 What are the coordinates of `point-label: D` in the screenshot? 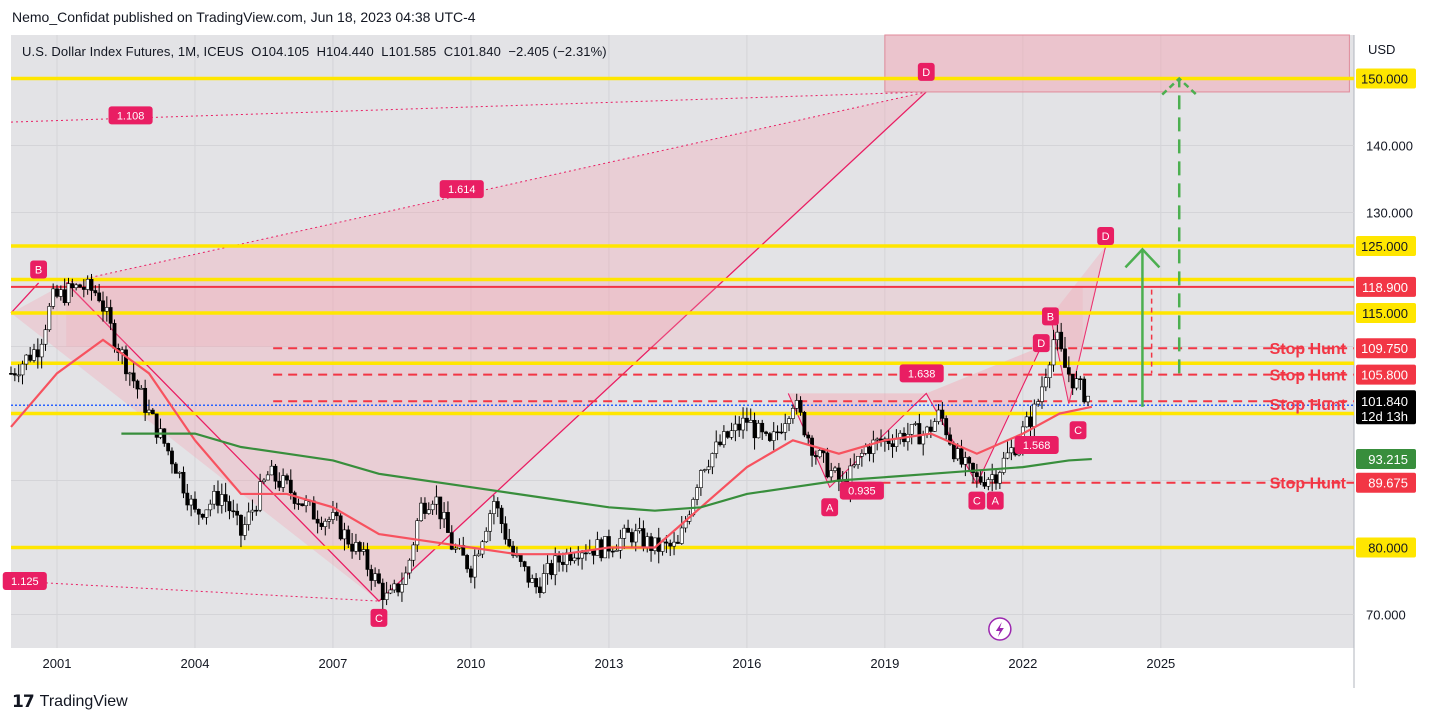 It's located at (926, 73).